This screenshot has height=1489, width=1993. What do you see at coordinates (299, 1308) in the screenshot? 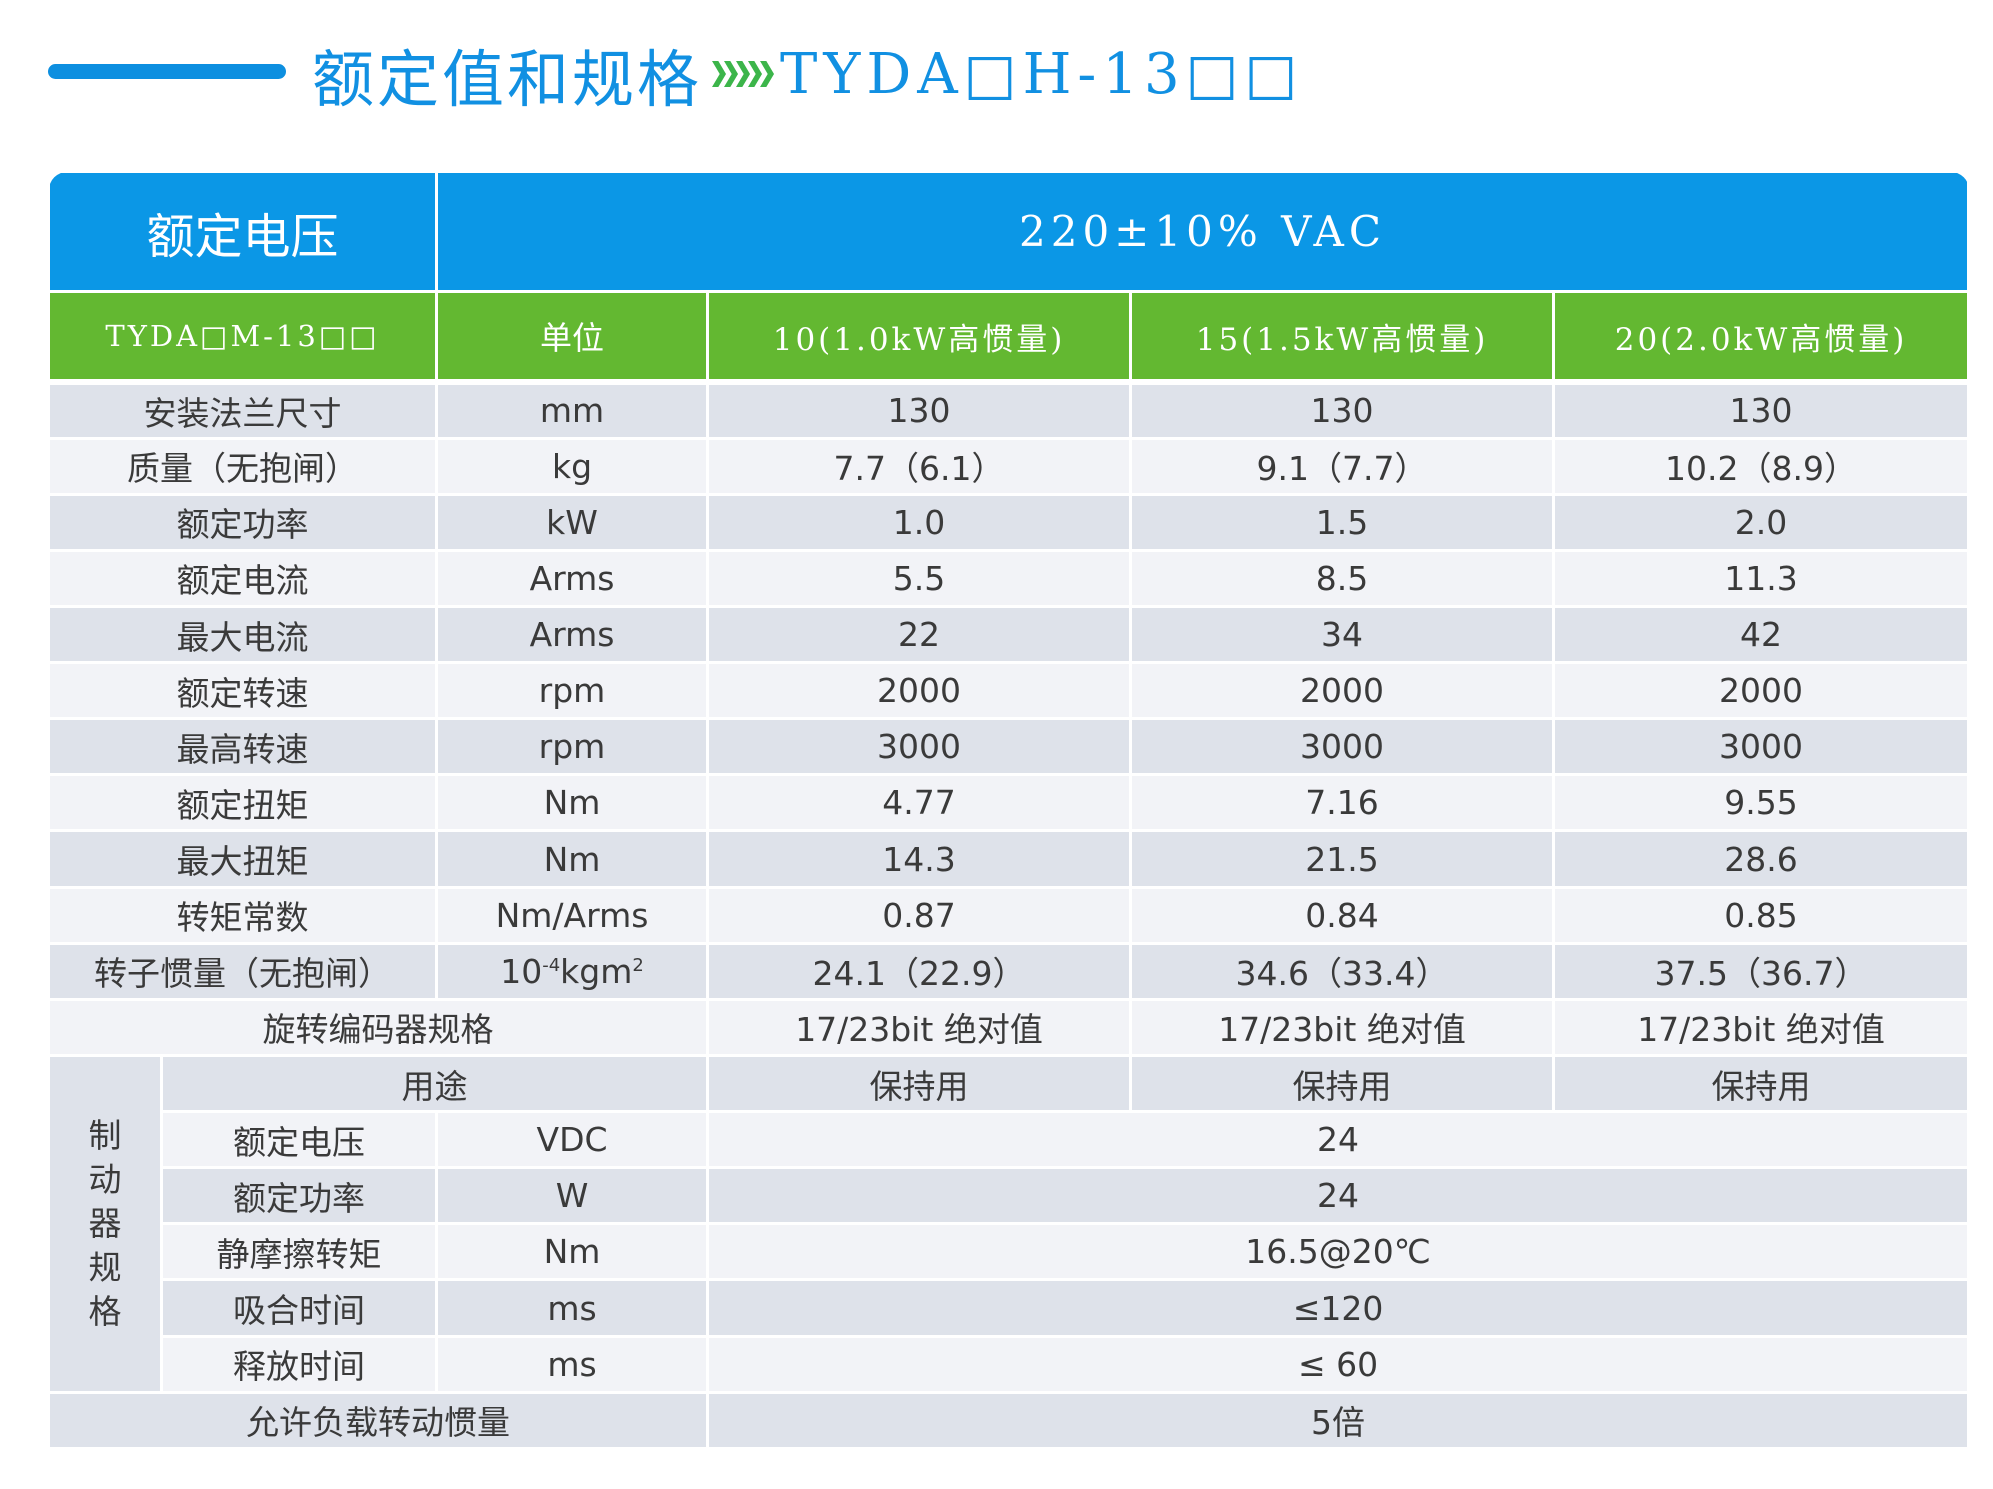
I see `row-label: 吸合时间` at bounding box center [299, 1308].